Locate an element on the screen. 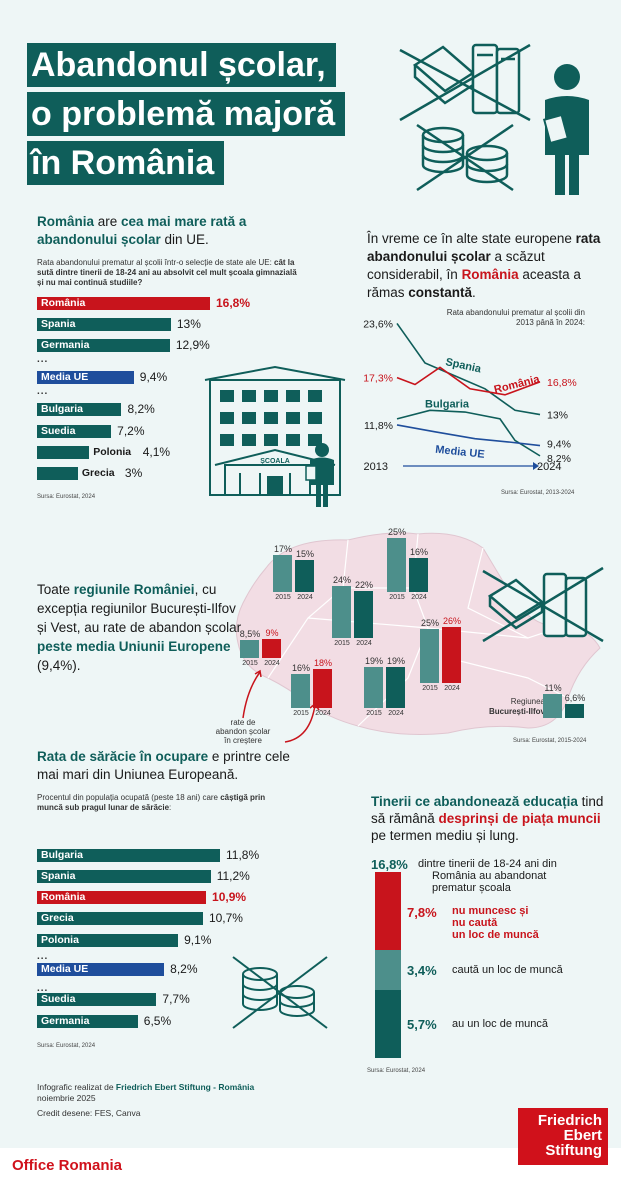 This screenshot has width=621, height=1181. title-line-1: Abandonul școlar, is located at coordinates (181, 65).